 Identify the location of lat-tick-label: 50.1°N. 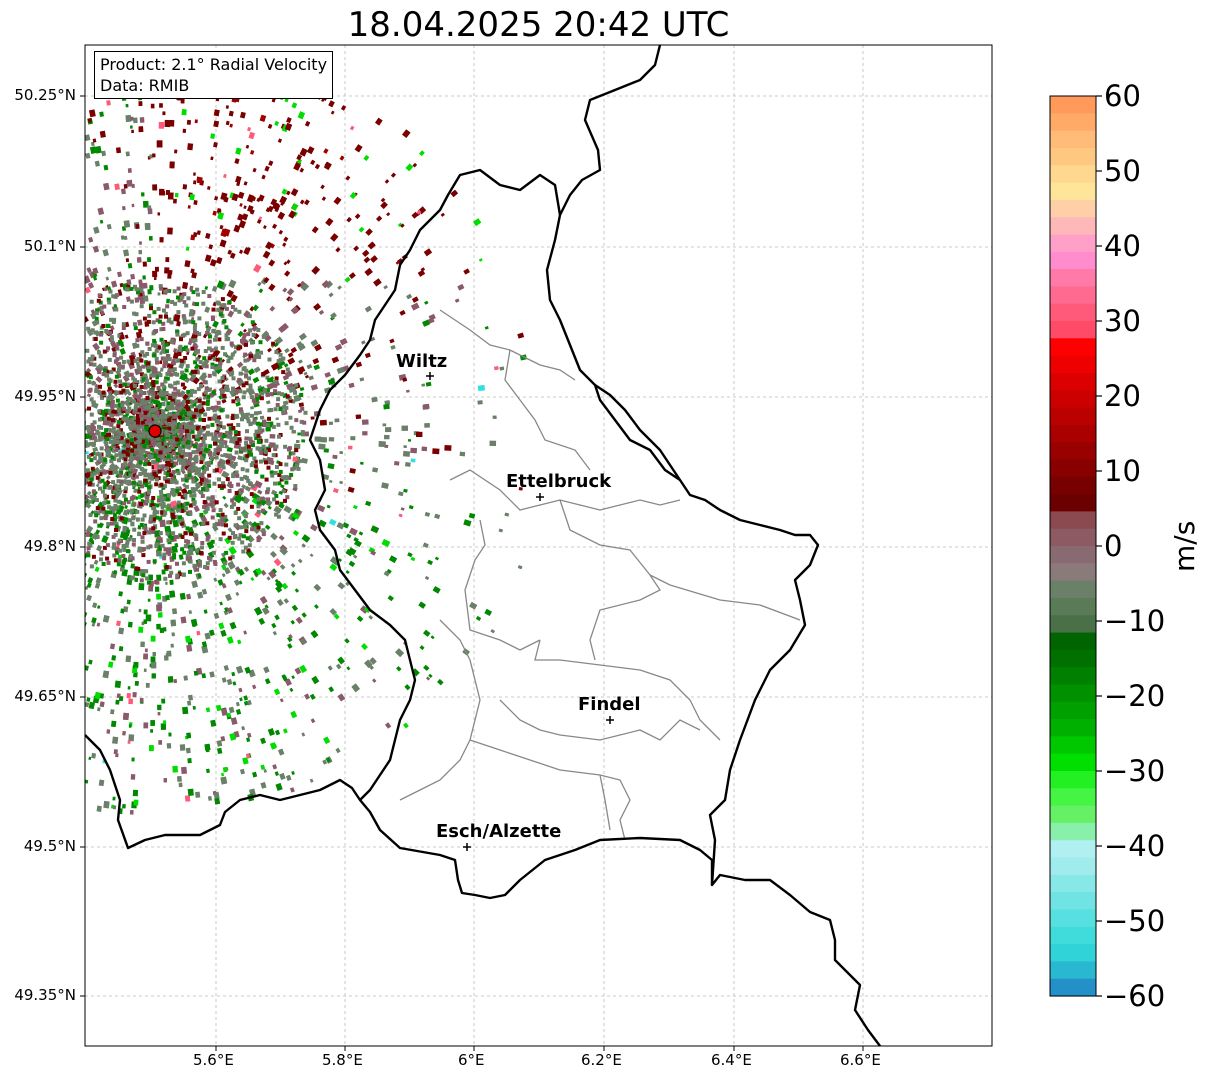
(49, 246).